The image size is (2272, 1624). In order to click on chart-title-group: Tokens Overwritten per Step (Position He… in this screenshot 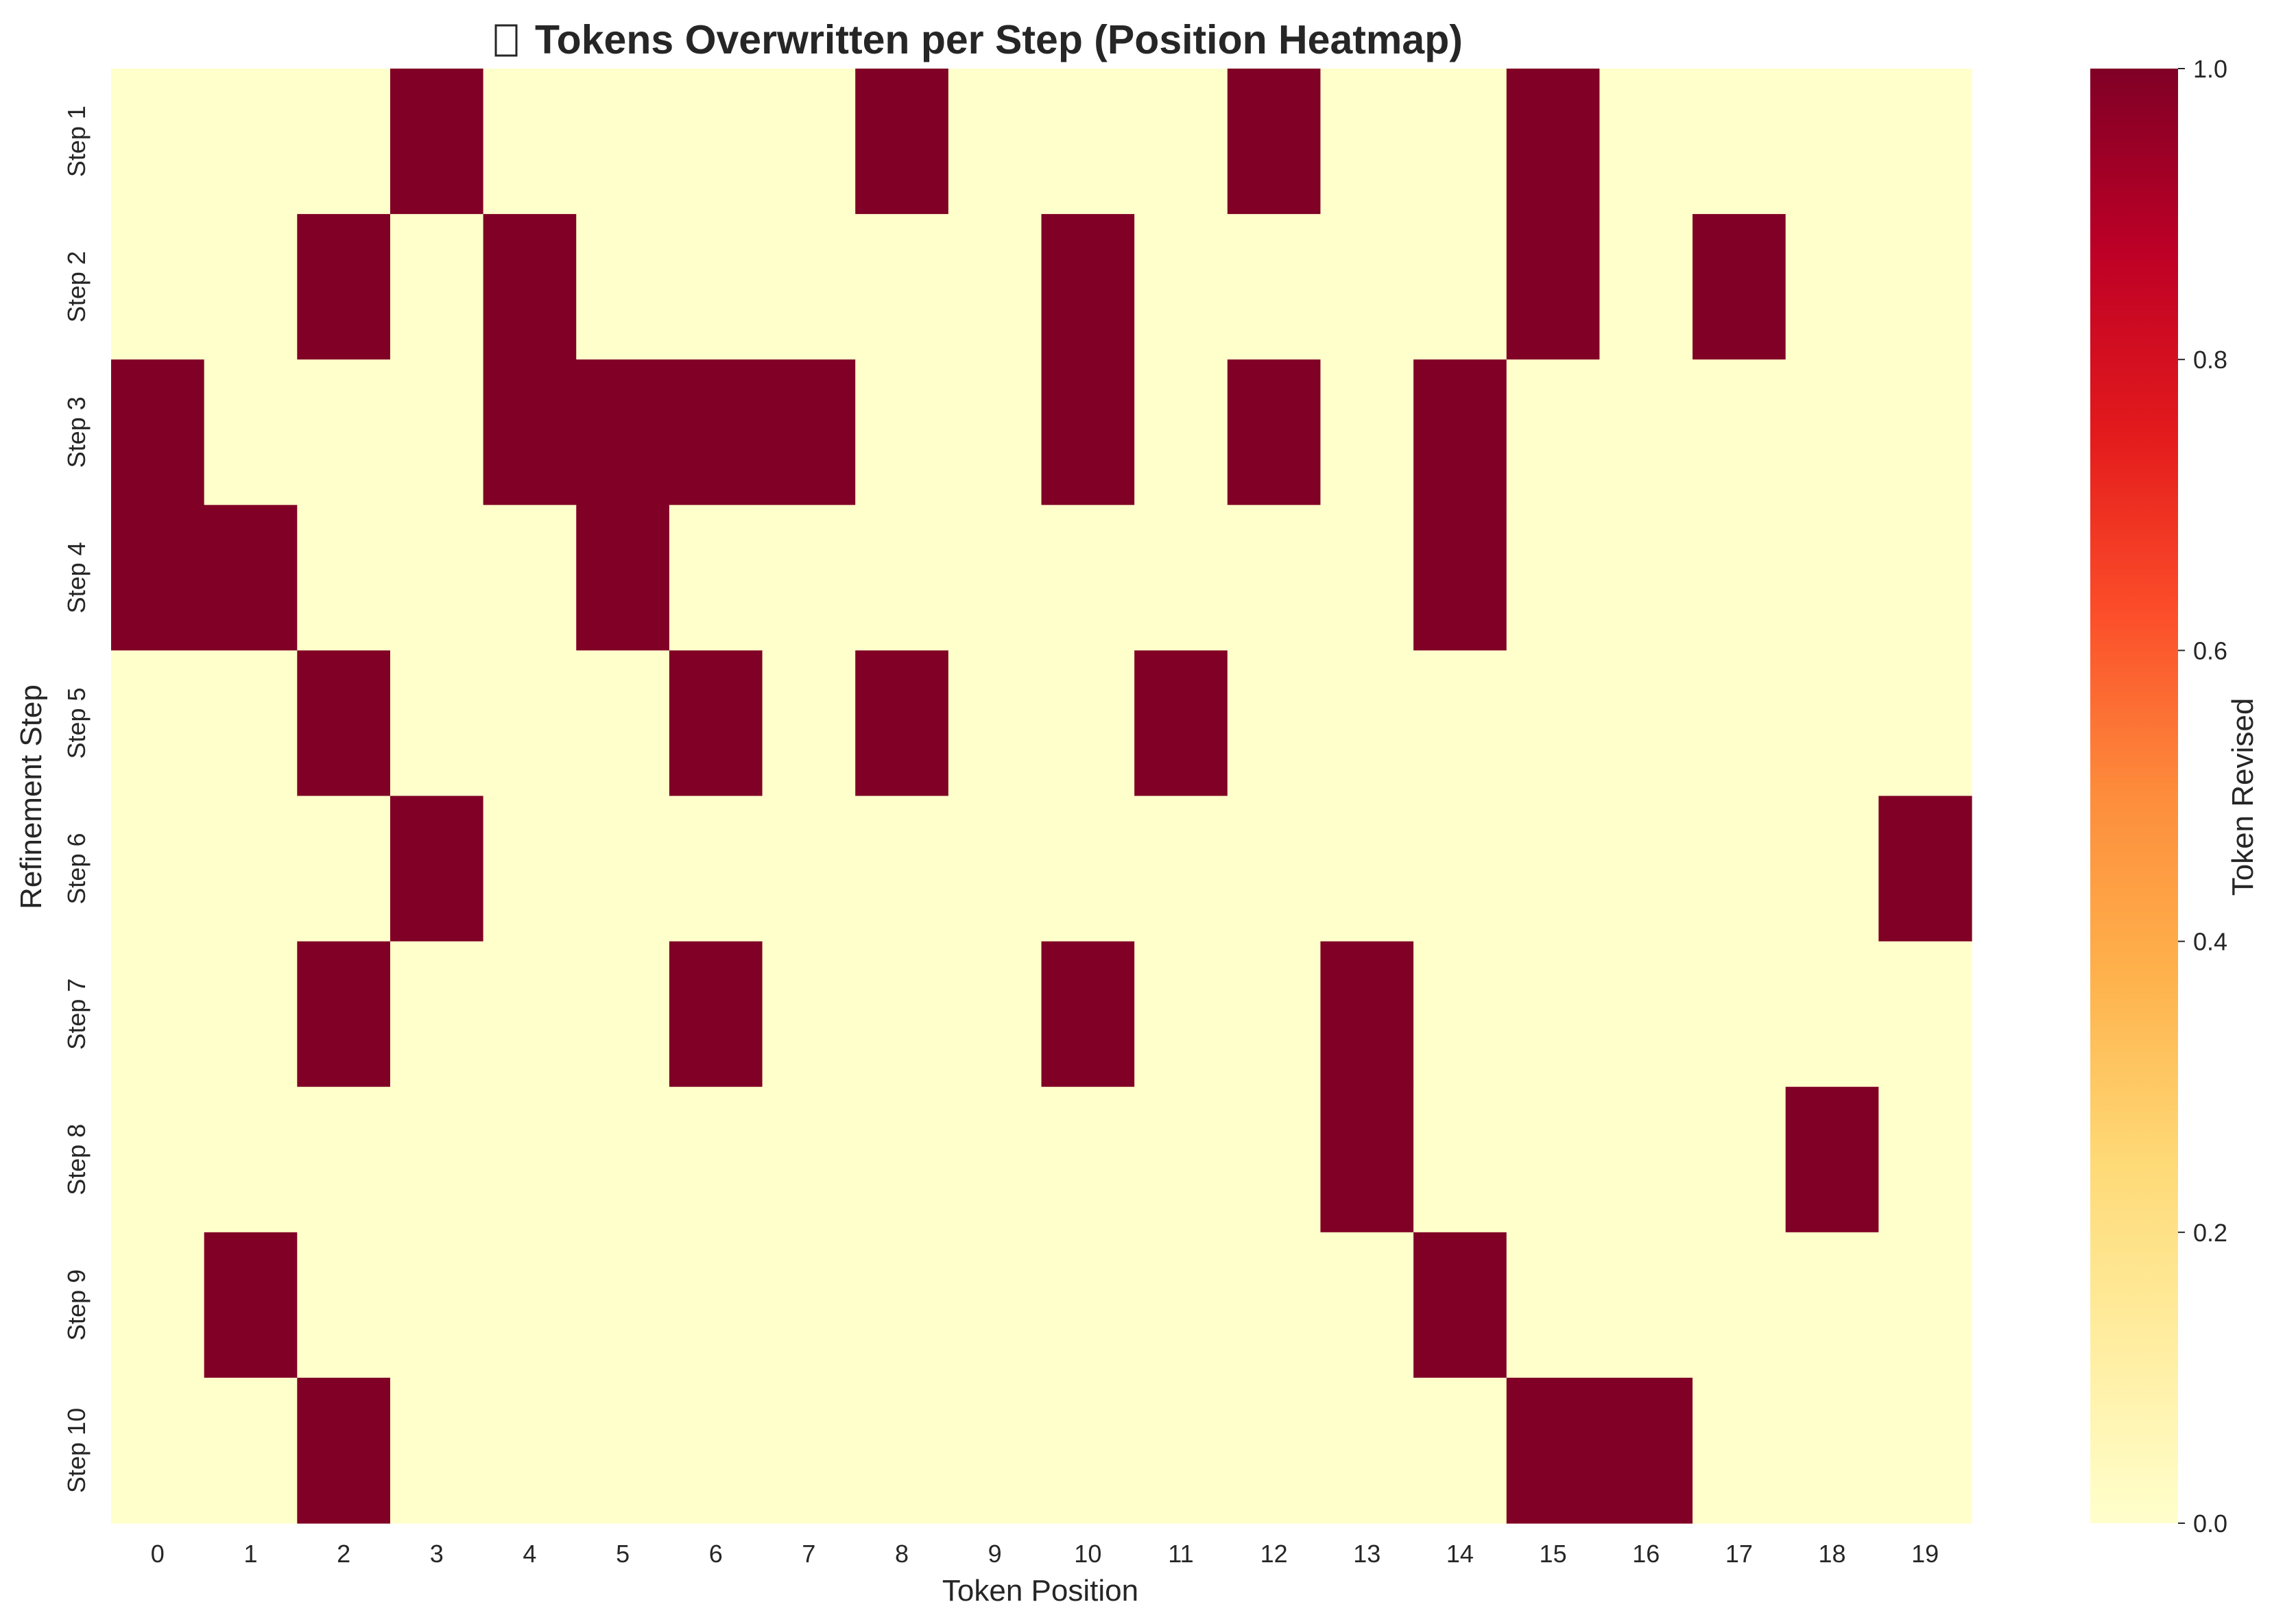, I will do `click(978, 39)`.